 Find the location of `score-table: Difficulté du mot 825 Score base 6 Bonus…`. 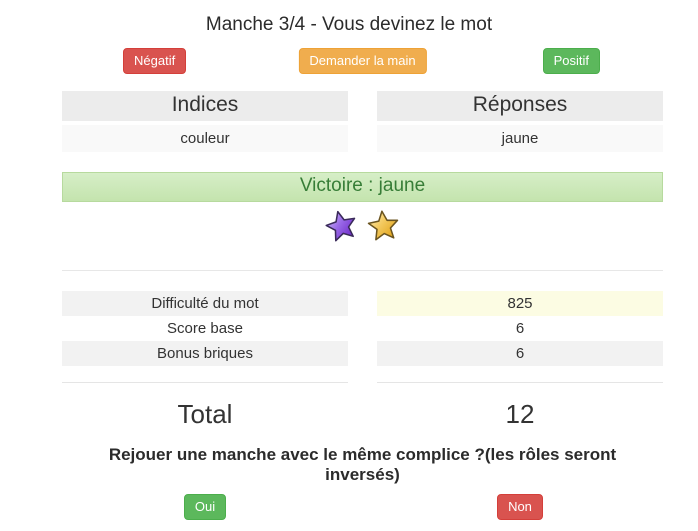

score-table: Difficulté du mot 825 Score base 6 Bonus… is located at coordinates (362, 328).